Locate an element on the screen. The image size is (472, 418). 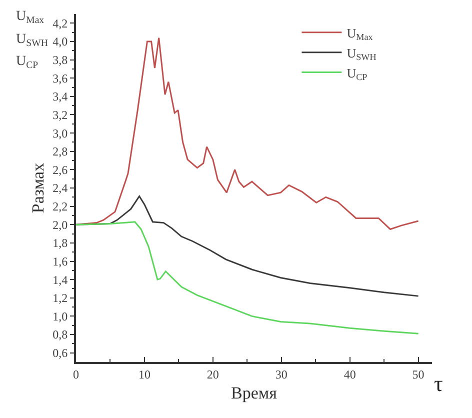
y-tick-label: 2,4 is located at coordinates (60, 188).